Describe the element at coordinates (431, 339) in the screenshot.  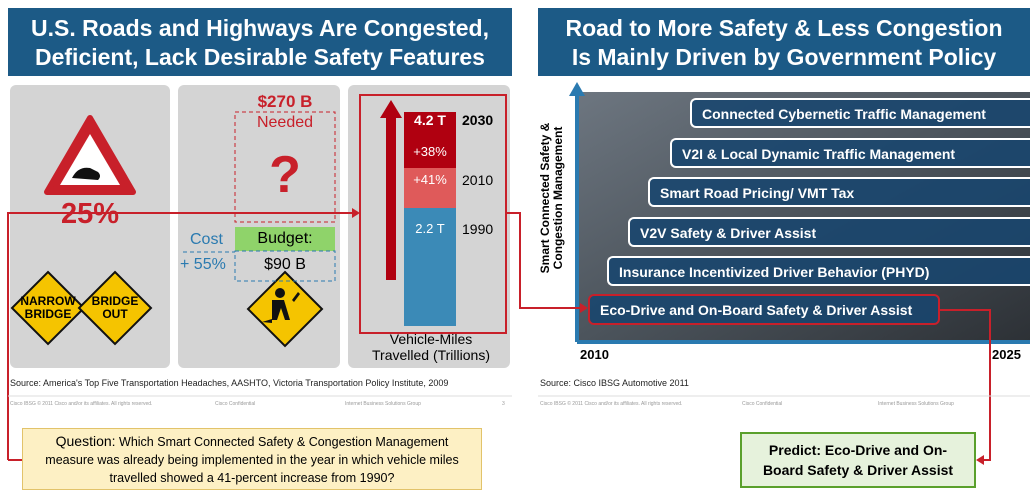
I see `caption-line: Vehicle-Miles` at that location.